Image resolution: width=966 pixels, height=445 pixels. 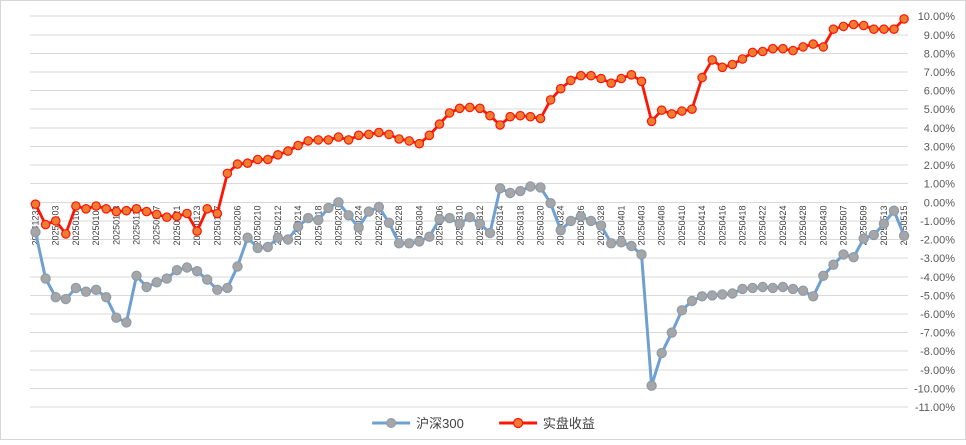 I want to click on y-axis-tick-label: 2.00%, so click(x=939, y=166).